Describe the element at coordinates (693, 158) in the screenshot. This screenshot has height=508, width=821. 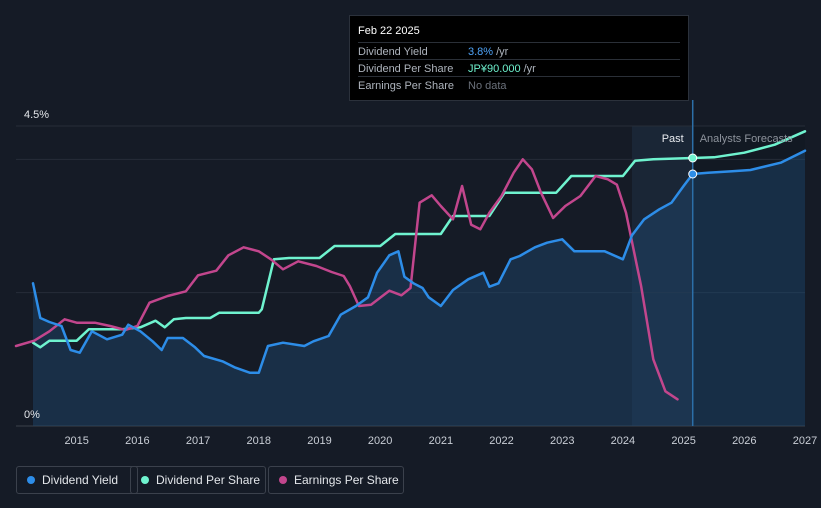
I see `marker-dividend-per-share` at that location.